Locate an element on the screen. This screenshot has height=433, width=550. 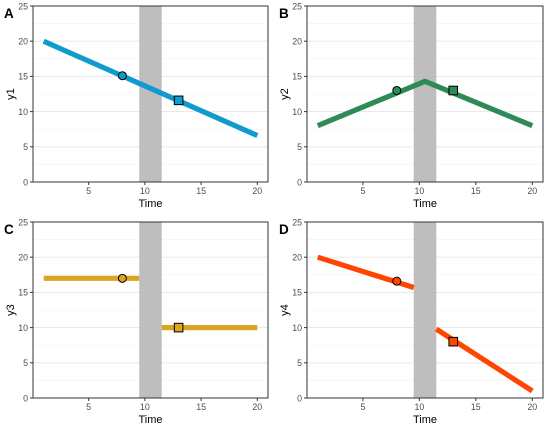
panel-tag: B is located at coordinates (284, 13).